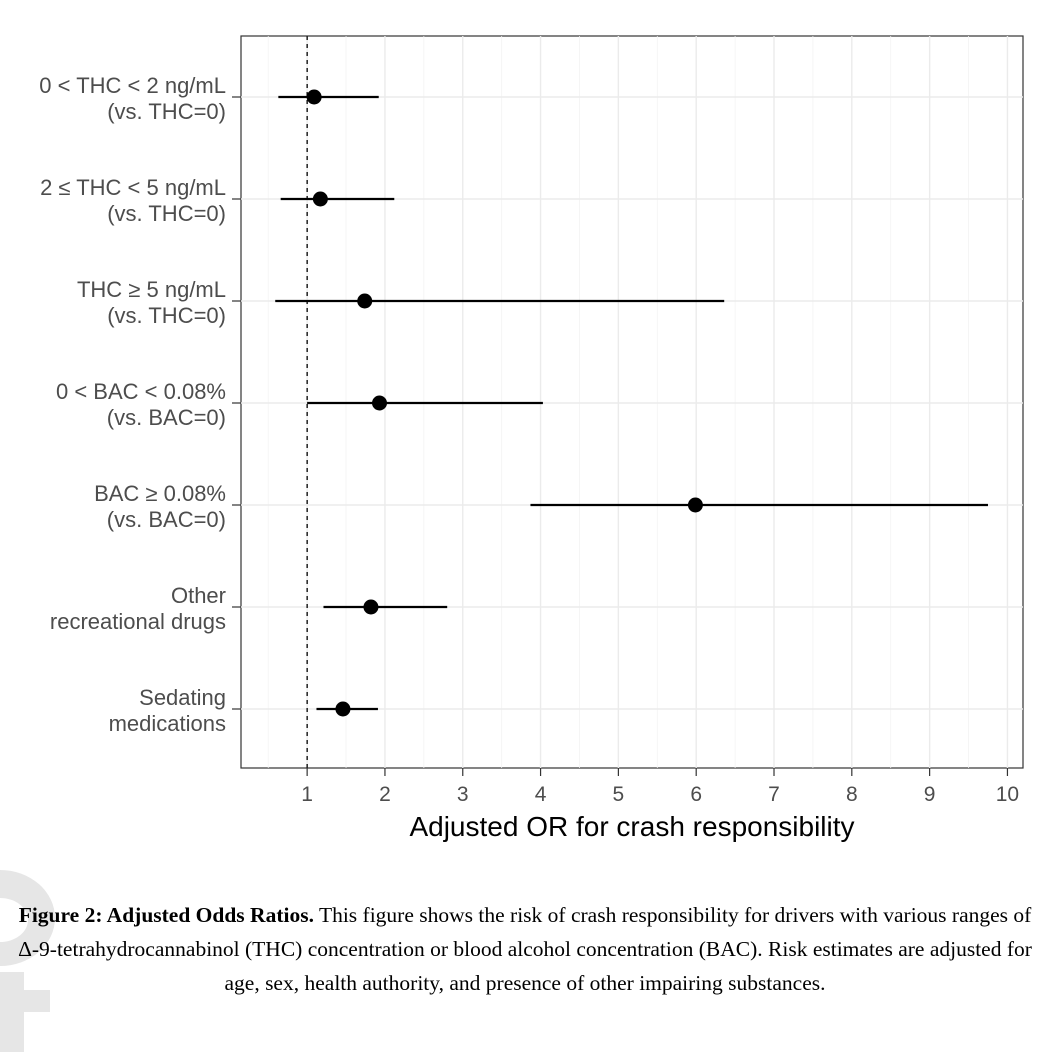 This screenshot has width=1050, height=1060. I want to click on y-tick-label: 2 ≤ THC < 5 ng/mL, so click(133, 187).